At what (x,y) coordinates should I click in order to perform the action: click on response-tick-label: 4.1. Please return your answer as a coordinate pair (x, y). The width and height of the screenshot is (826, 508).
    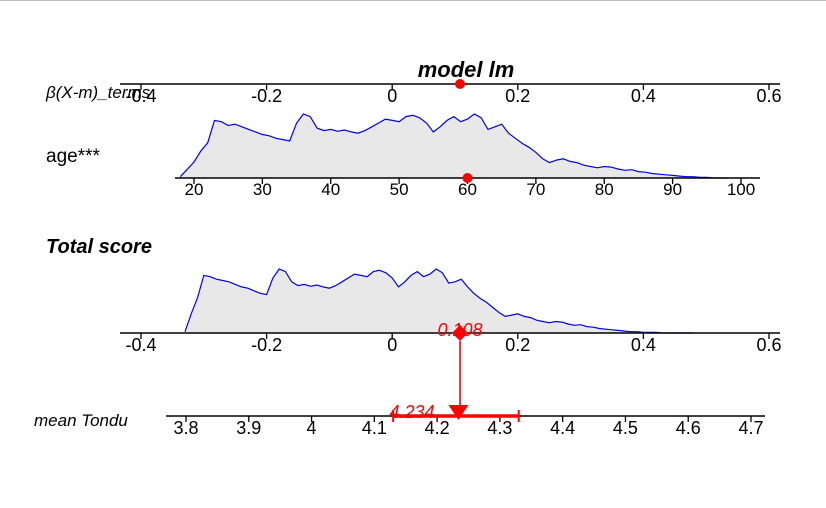
    Looking at the image, I should click on (374, 428).